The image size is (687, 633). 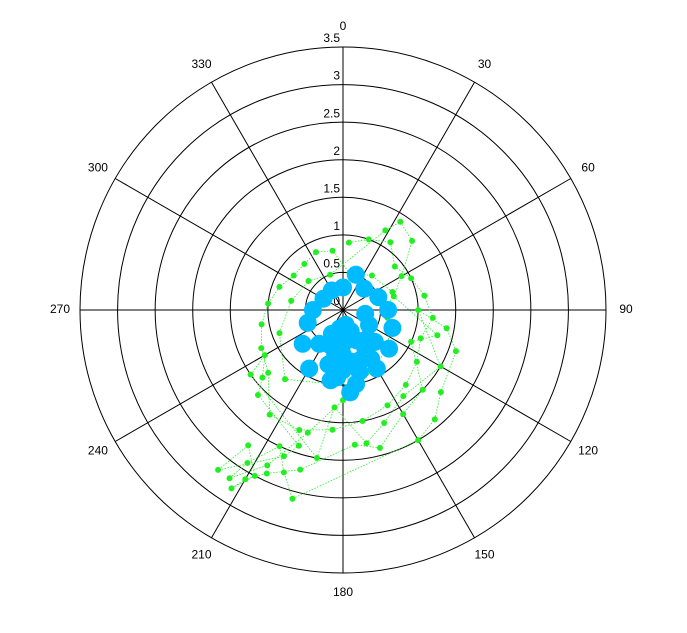 What do you see at coordinates (336, 151) in the screenshot?
I see `r-tick-label: 2` at bounding box center [336, 151].